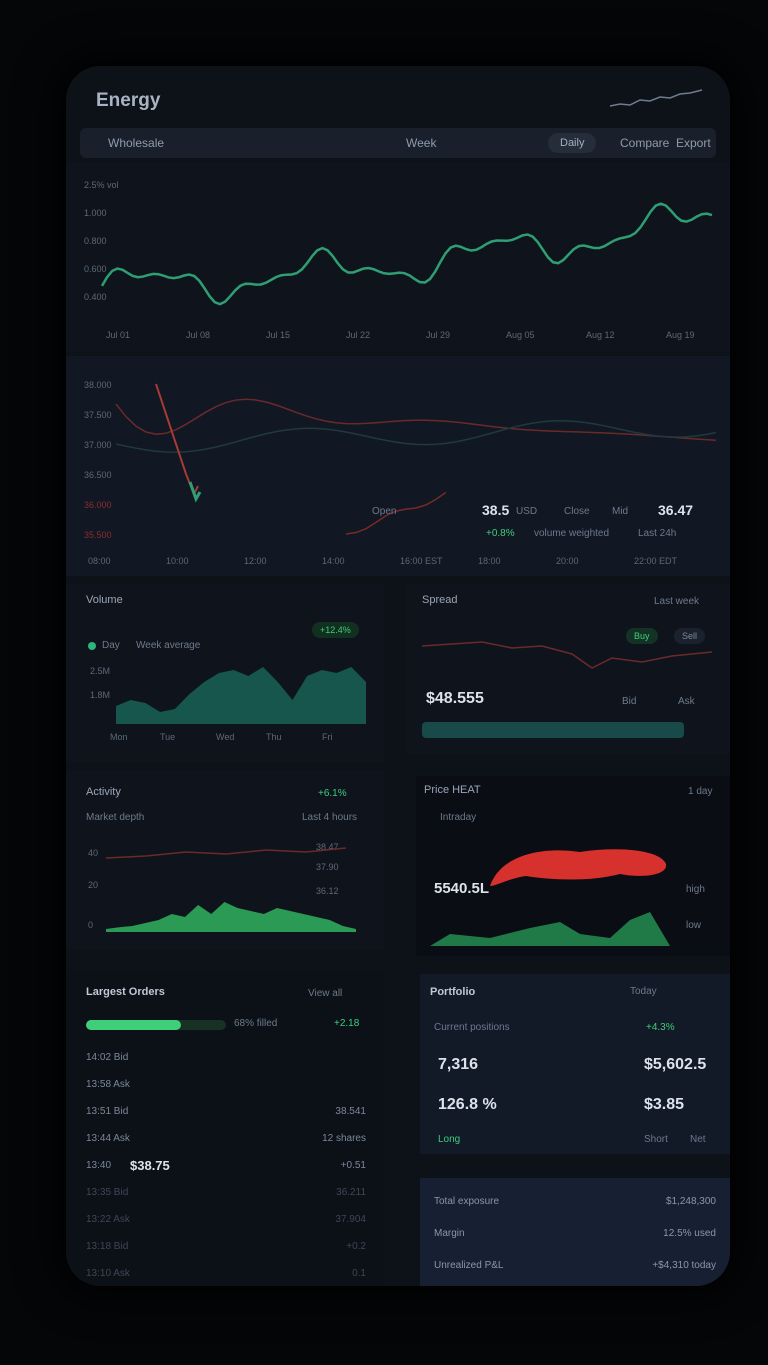 This screenshot has width=768, height=1365. Describe the element at coordinates (684, 1265) in the screenshot. I see `summary-row-value: +$4,310 today` at that location.